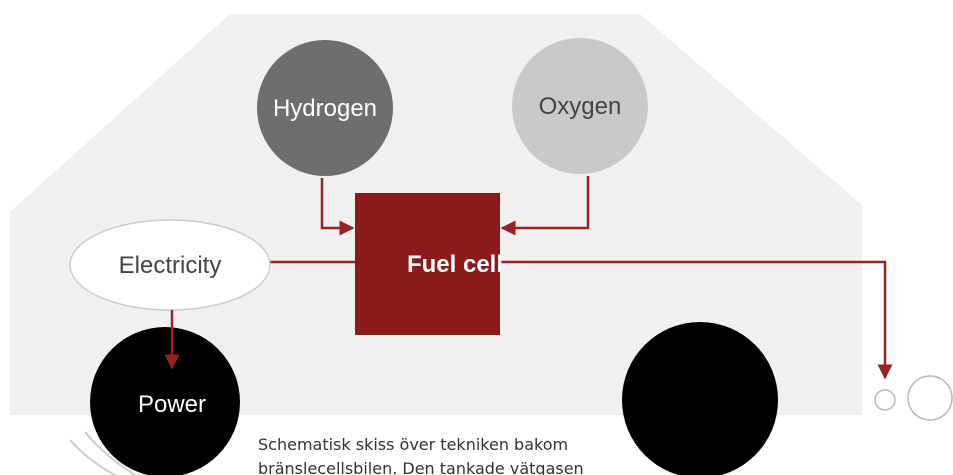 Image resolution: width=953 pixels, height=475 pixels. I want to click on exhaust-arrow, so click(696, 320).